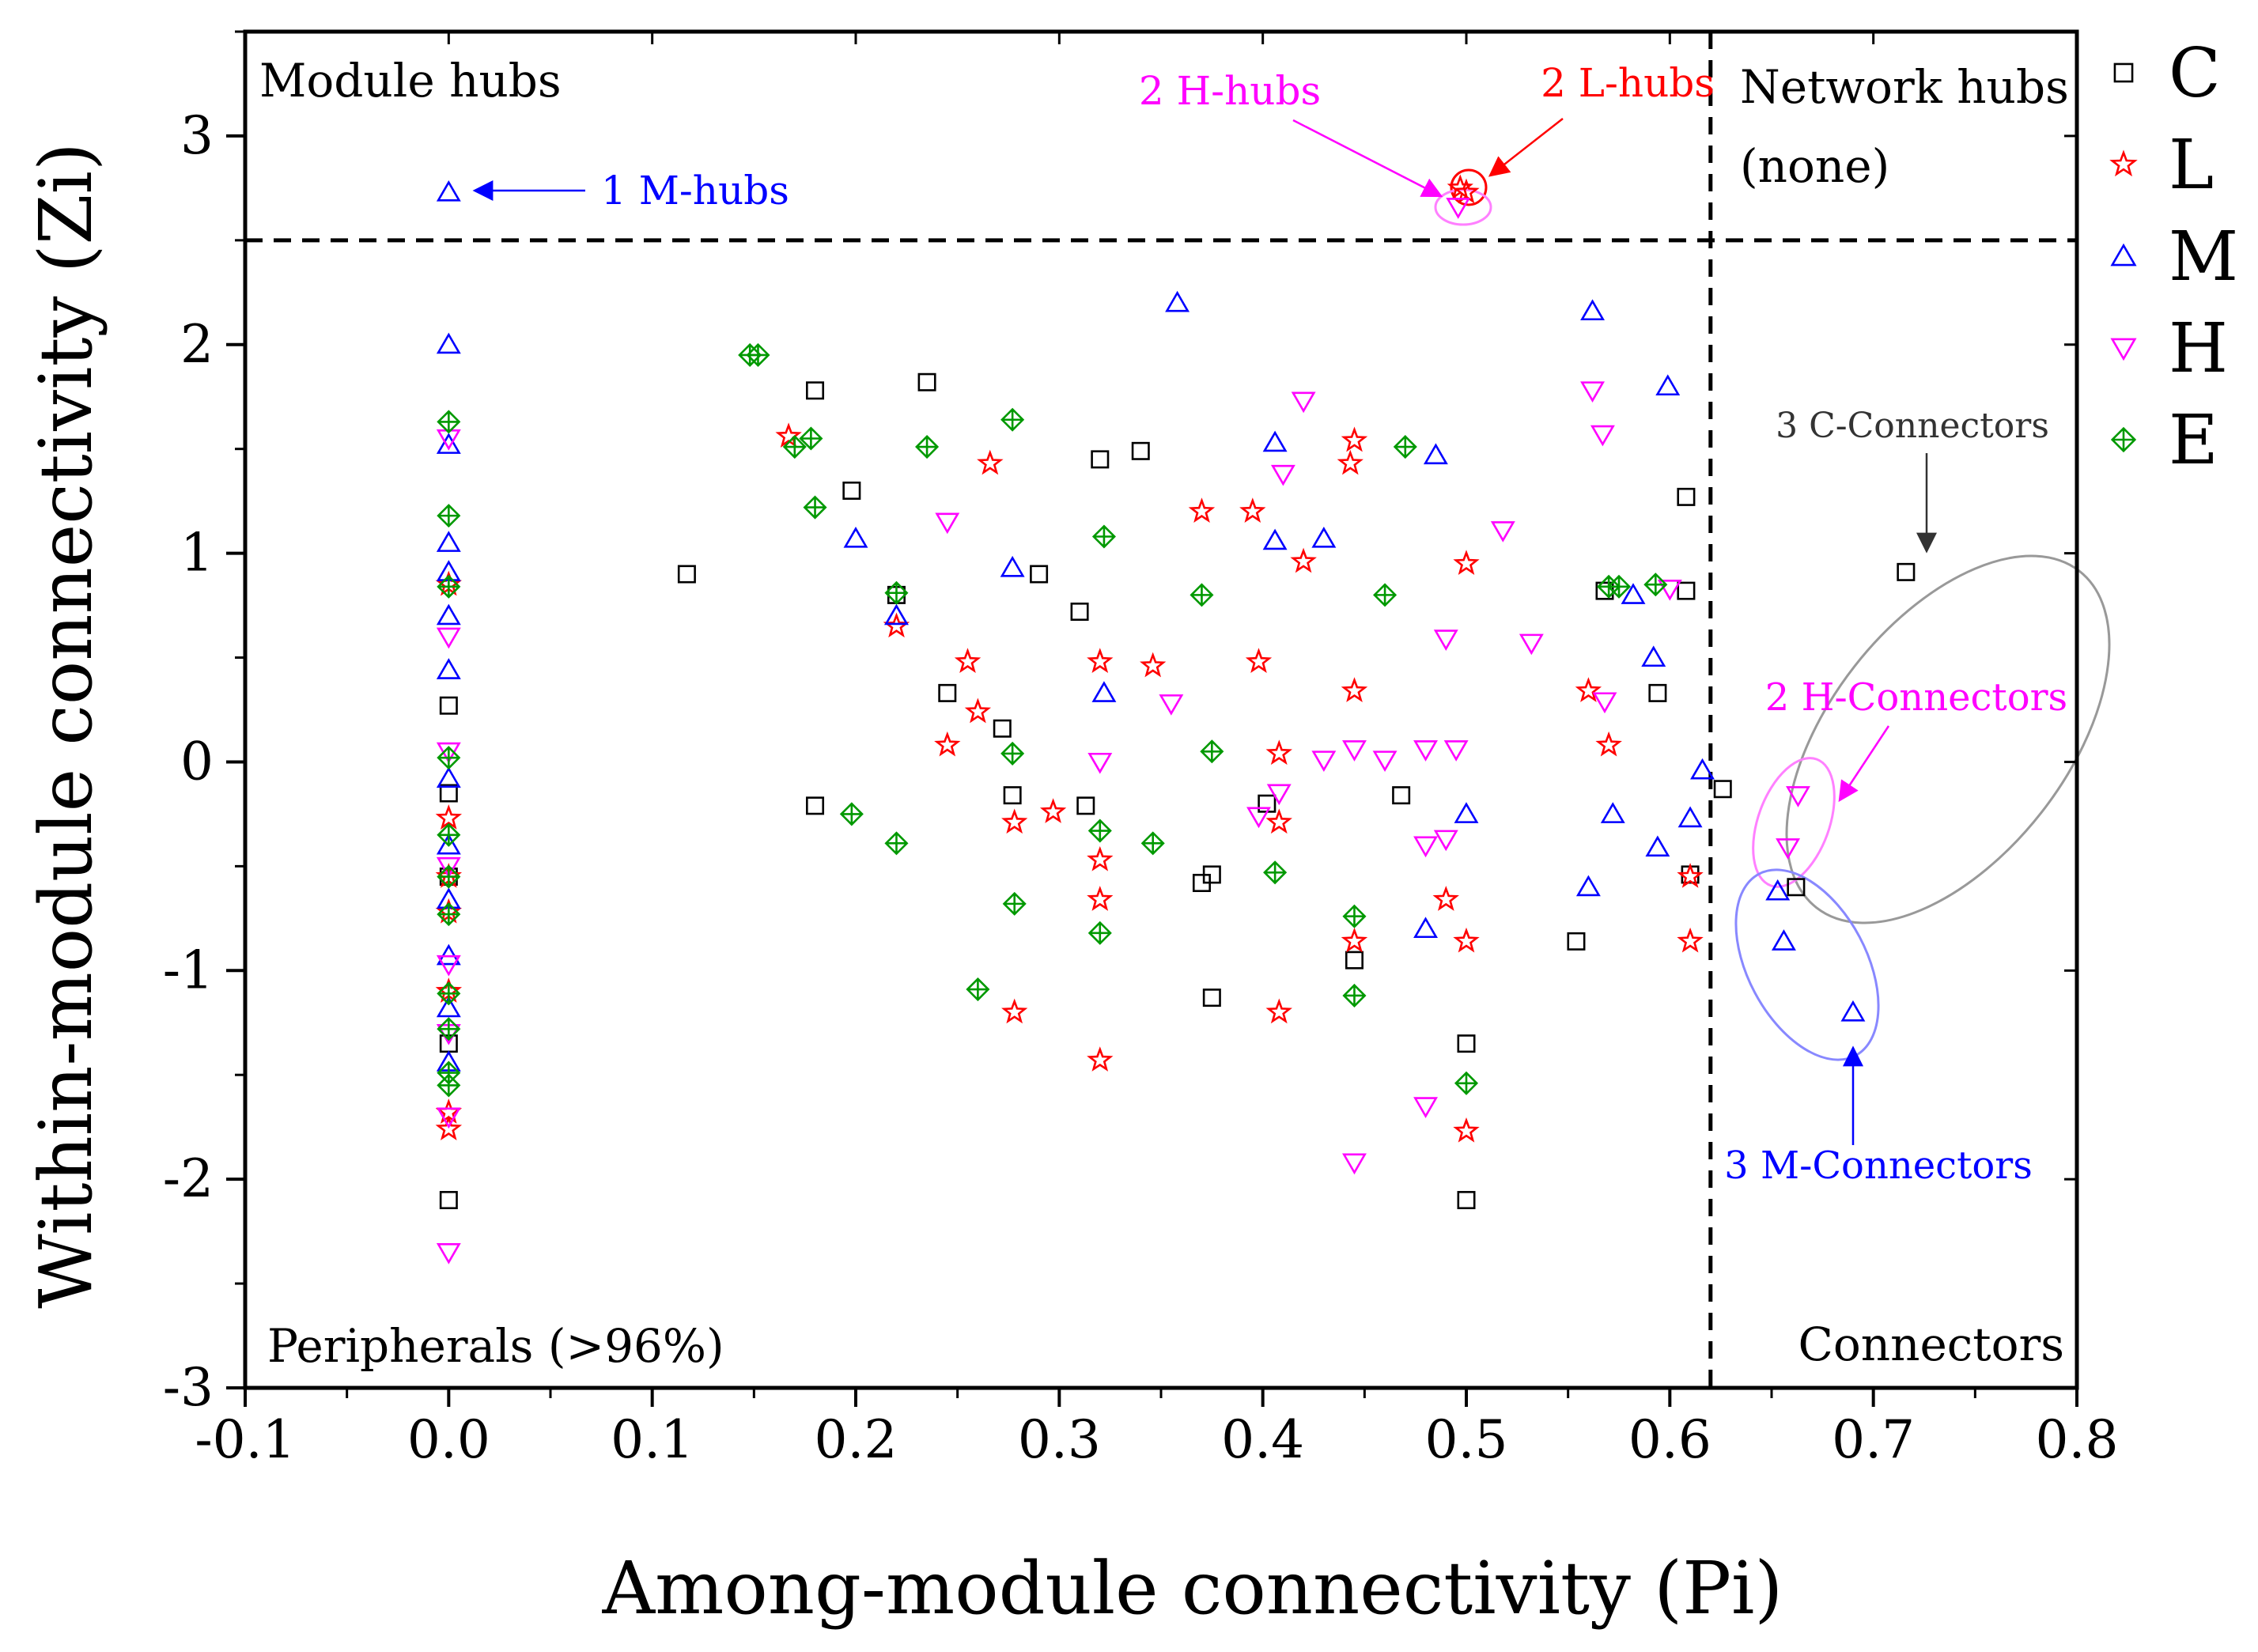 The height and width of the screenshot is (1652, 2258). What do you see at coordinates (197, 553) in the screenshot?
I see `y-tick-label: 1` at bounding box center [197, 553].